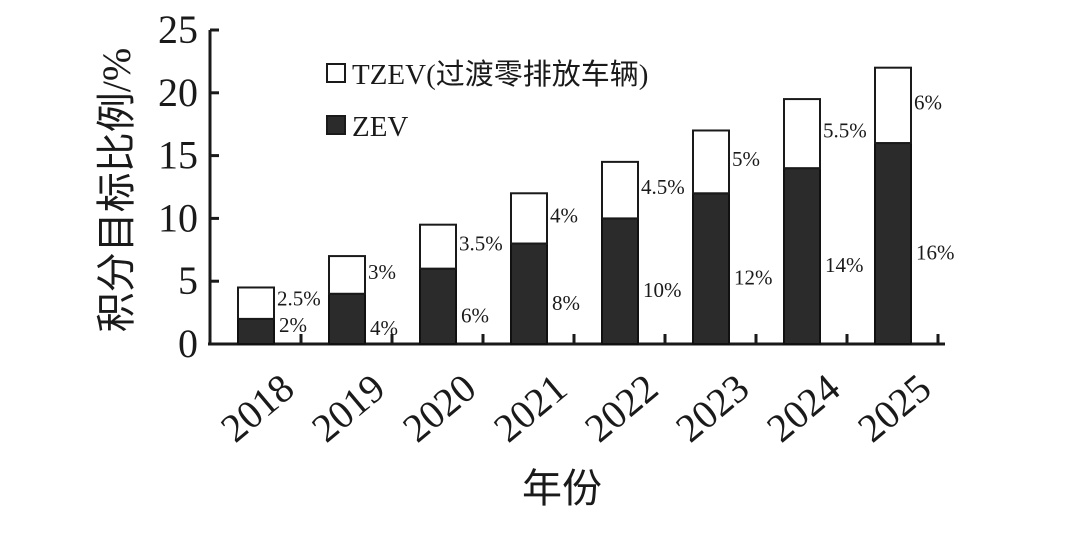 This screenshot has height=534, width=1080. I want to click on legend-label-zev: ZEV, so click(380, 127).